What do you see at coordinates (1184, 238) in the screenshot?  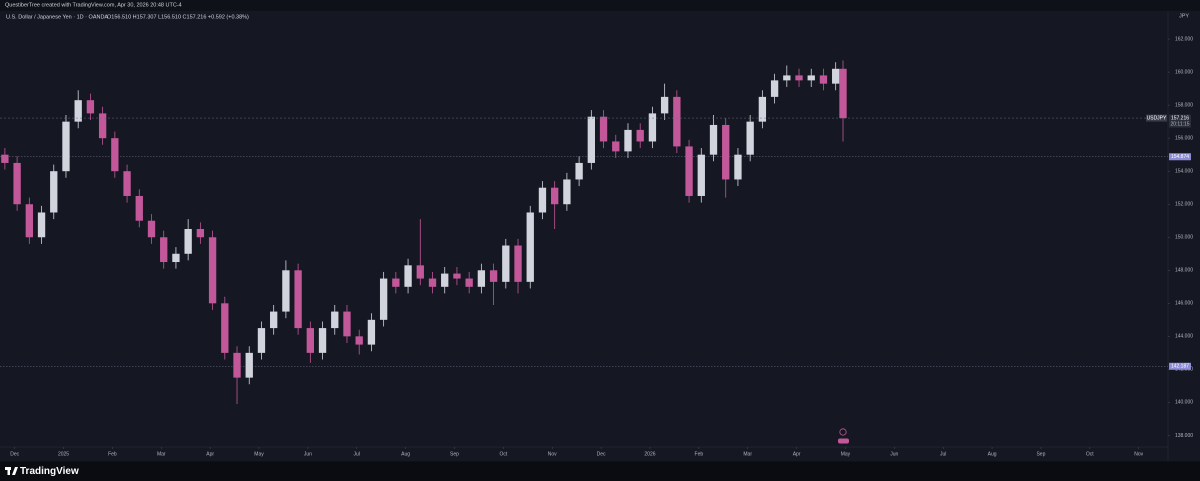 I see `y-tick-label: 150.000` at bounding box center [1184, 238].